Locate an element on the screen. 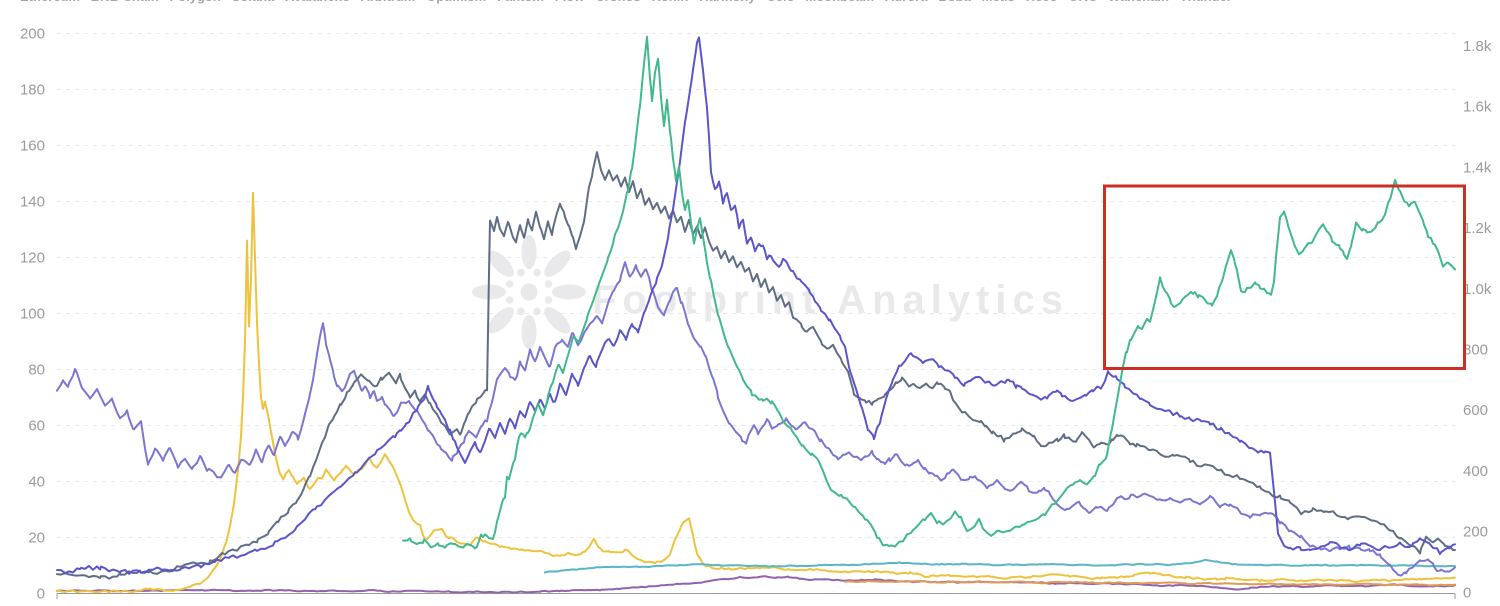 Image resolution: width=1500 pixels, height=606 pixels. svg-text: 1.2k is located at coordinates (1477, 228).